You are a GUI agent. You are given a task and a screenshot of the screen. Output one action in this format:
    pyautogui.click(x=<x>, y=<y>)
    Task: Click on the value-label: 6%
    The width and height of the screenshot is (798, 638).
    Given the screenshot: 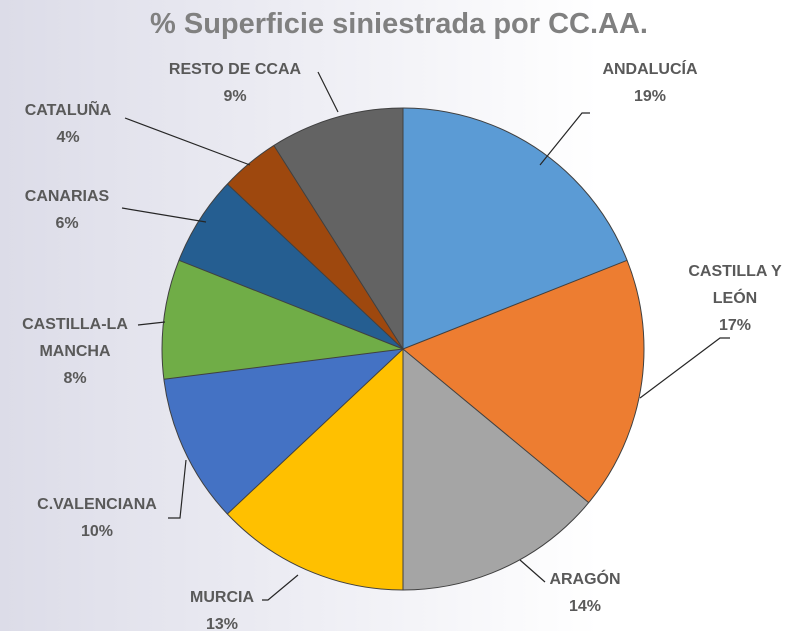 What is the action you would take?
    pyautogui.click(x=67, y=223)
    